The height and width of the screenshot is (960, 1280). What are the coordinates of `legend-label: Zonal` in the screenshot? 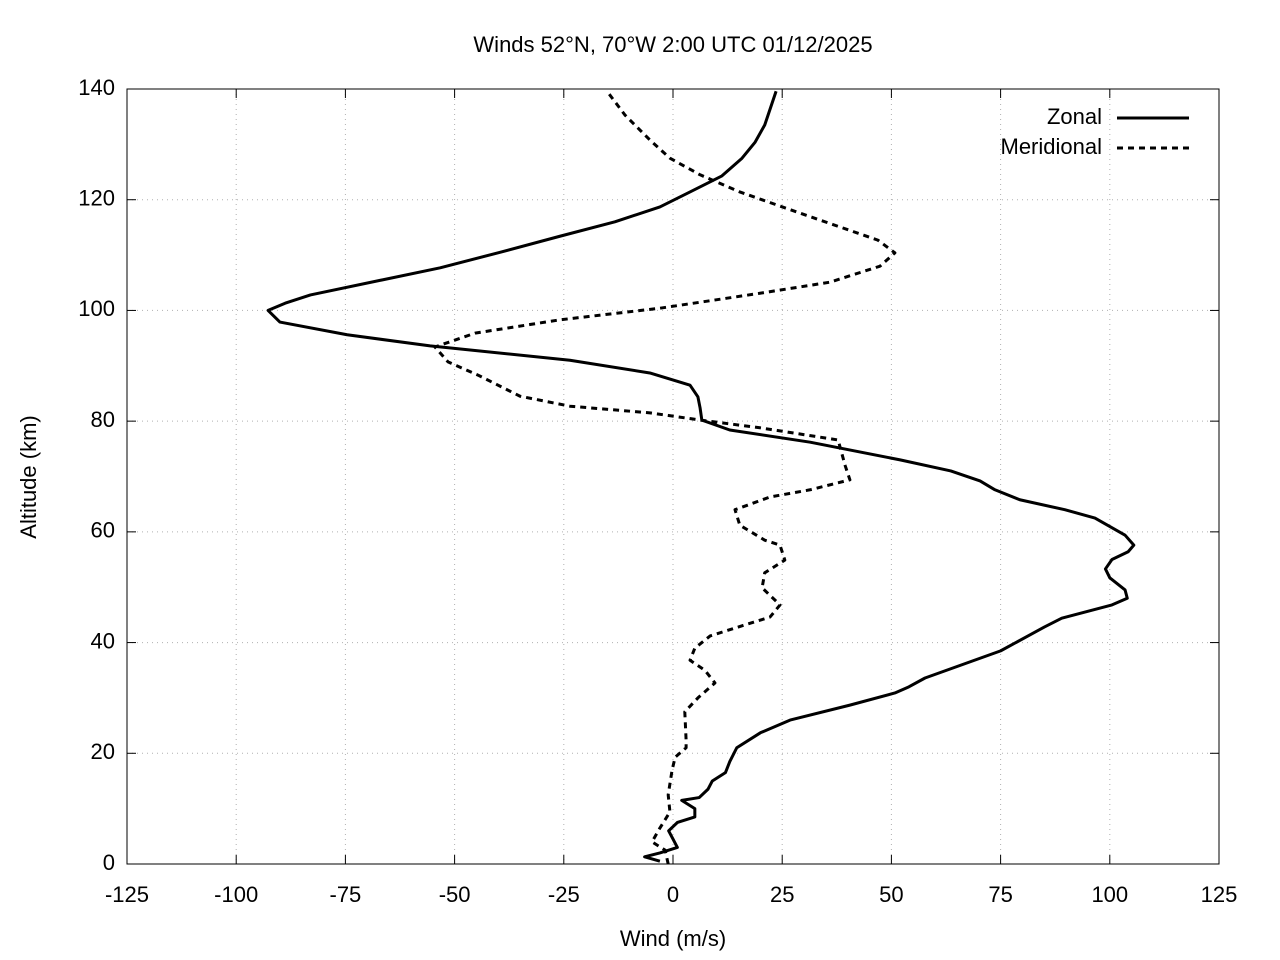 It's located at (1074, 116).